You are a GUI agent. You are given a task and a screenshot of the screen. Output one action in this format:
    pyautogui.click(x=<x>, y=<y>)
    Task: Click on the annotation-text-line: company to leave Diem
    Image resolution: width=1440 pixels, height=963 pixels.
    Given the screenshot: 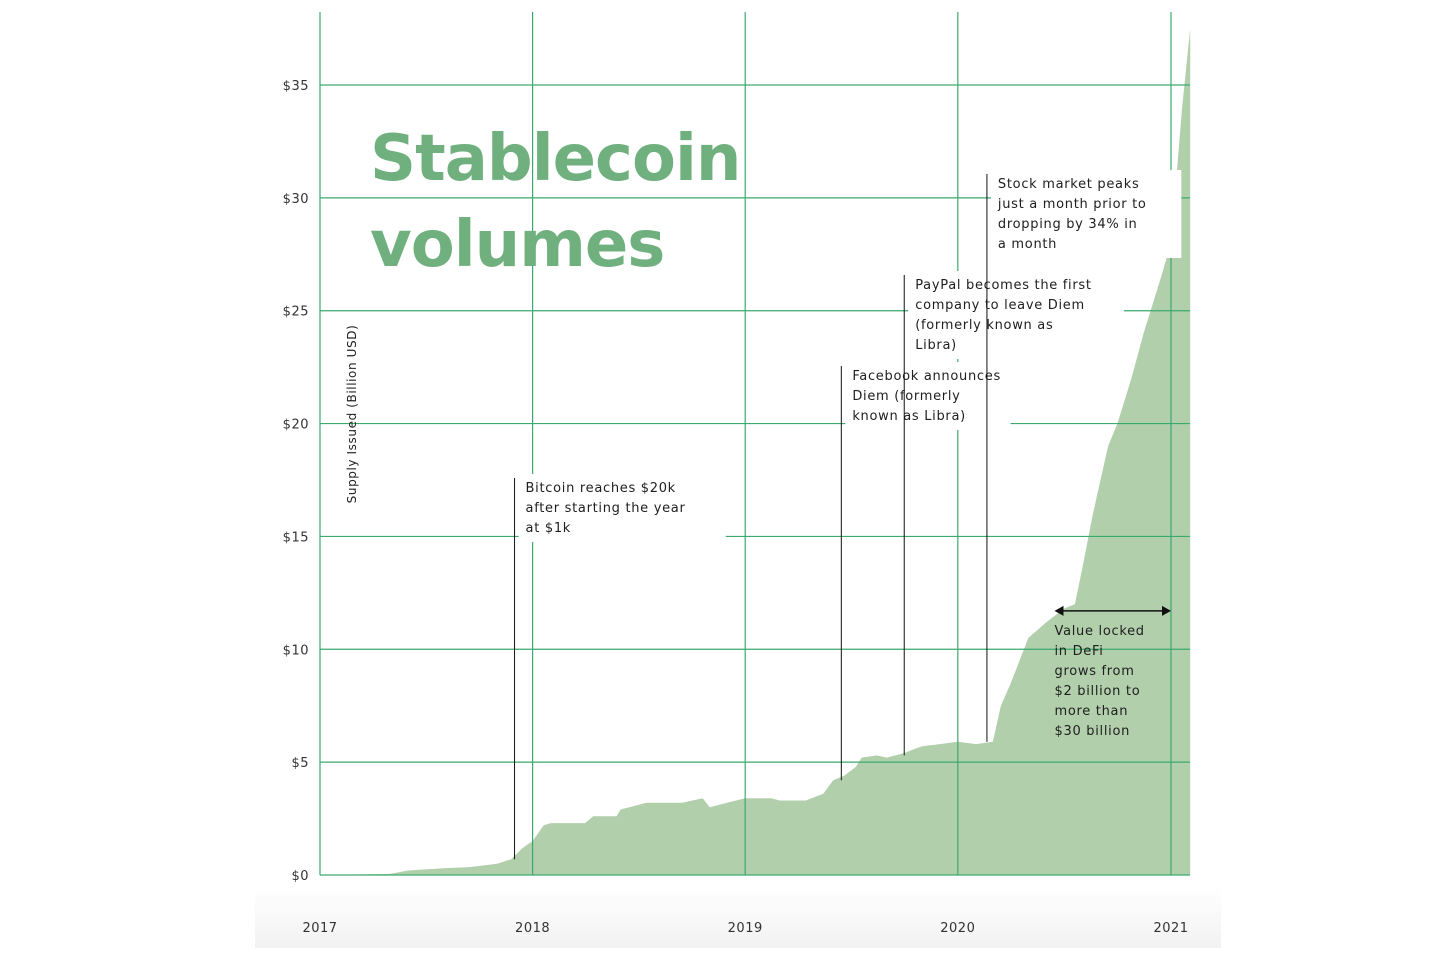 What is the action you would take?
    pyautogui.click(x=1000, y=305)
    